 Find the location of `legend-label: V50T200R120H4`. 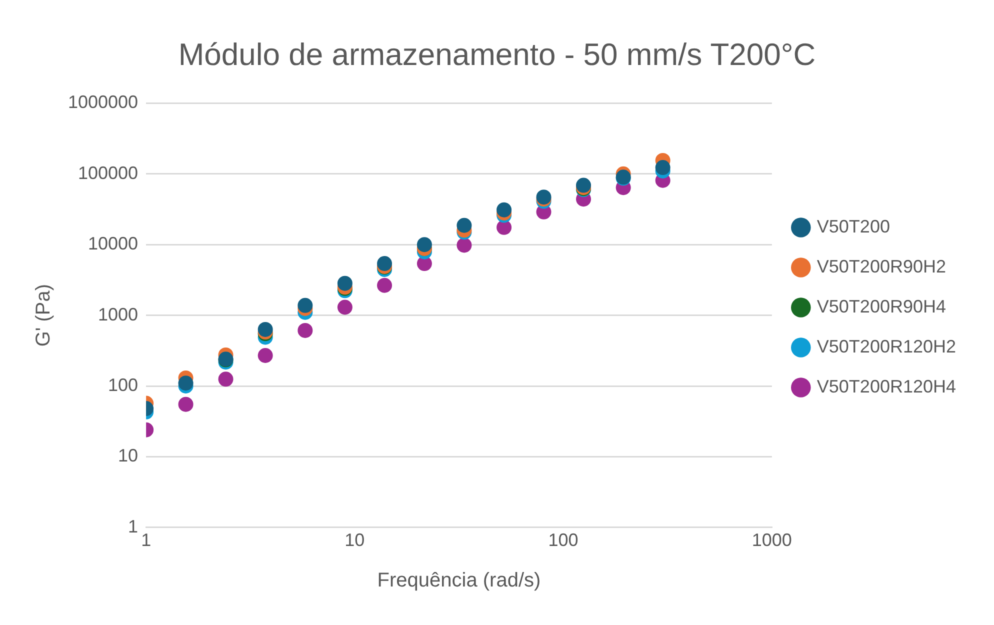

legend-label: V50T200R120H4 is located at coordinates (886, 386).